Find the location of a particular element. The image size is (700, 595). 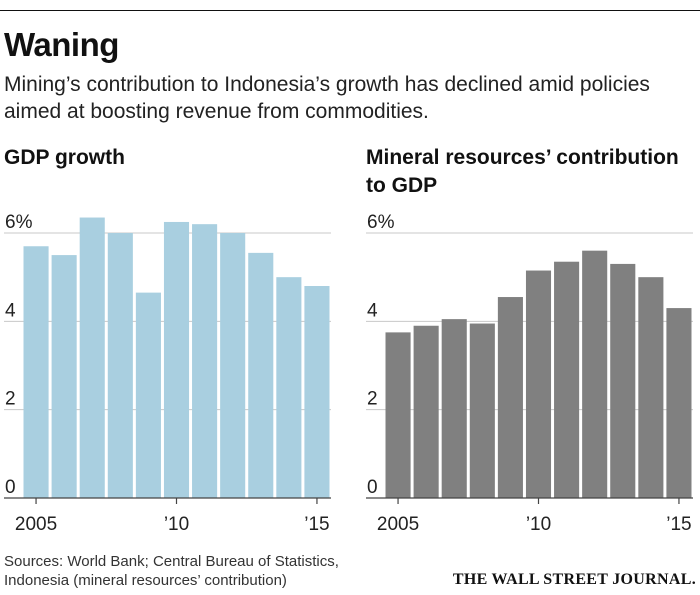

mineral-contribution-chart-title: Mineral resources’ contribution to GDP is located at coordinates (522, 171).